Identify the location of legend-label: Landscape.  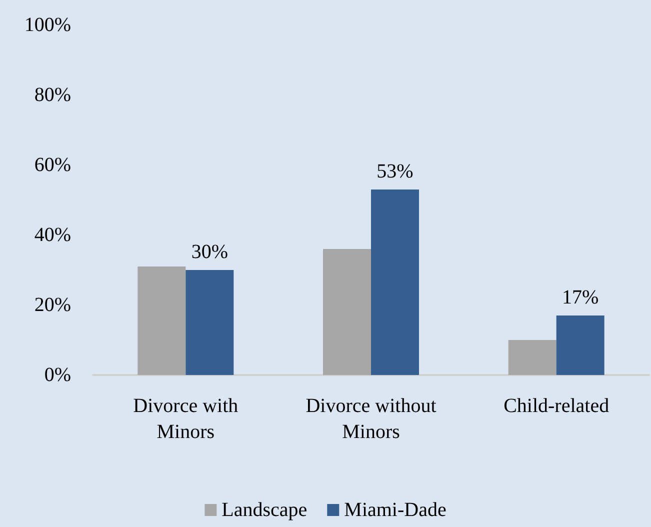
(265, 510).